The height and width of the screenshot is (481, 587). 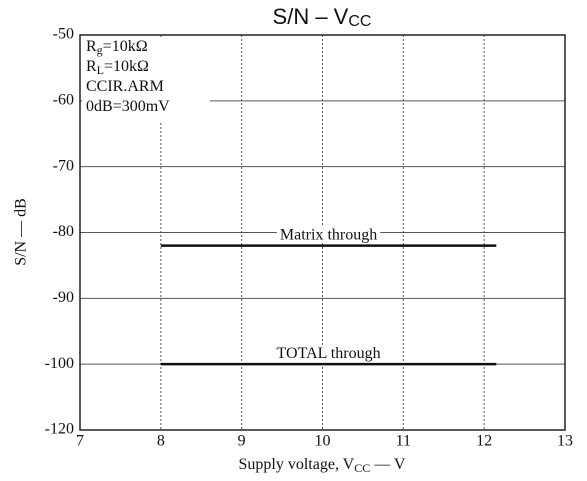 What do you see at coordinates (59, 363) in the screenshot?
I see `y-tick-label: -100` at bounding box center [59, 363].